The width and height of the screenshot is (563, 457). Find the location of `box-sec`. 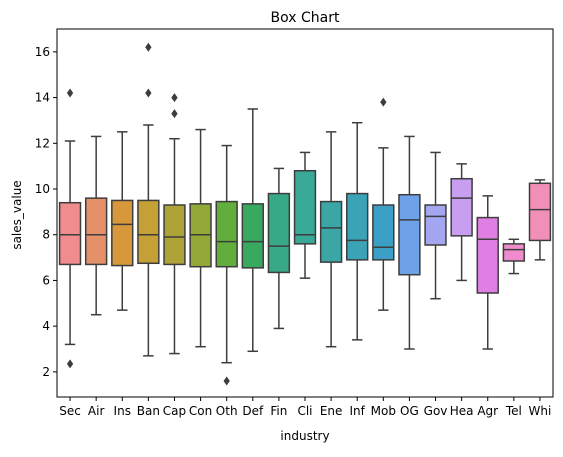

box-sec is located at coordinates (70, 234).